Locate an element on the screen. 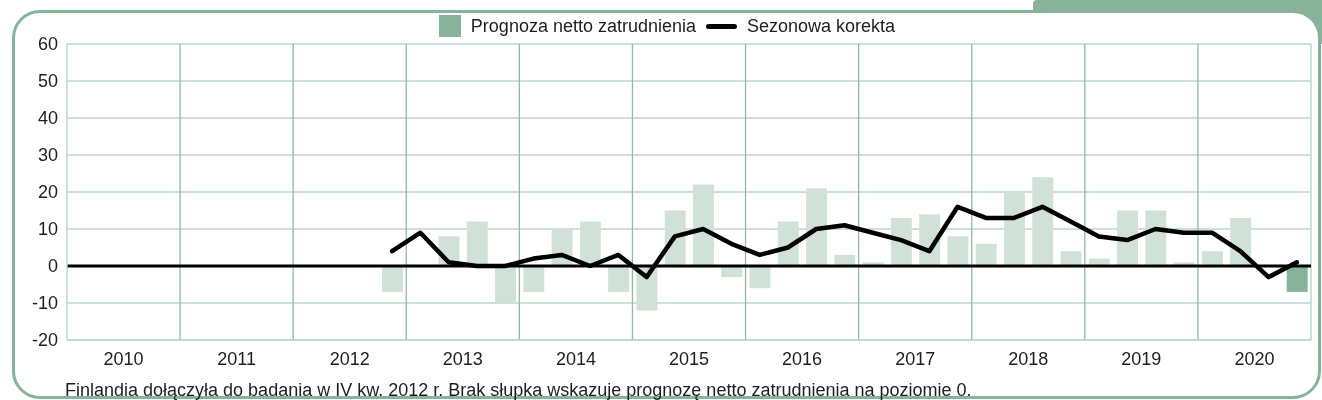 This screenshot has height=400, width=1322. y-tick-label: -20 is located at coordinates (44, 340).